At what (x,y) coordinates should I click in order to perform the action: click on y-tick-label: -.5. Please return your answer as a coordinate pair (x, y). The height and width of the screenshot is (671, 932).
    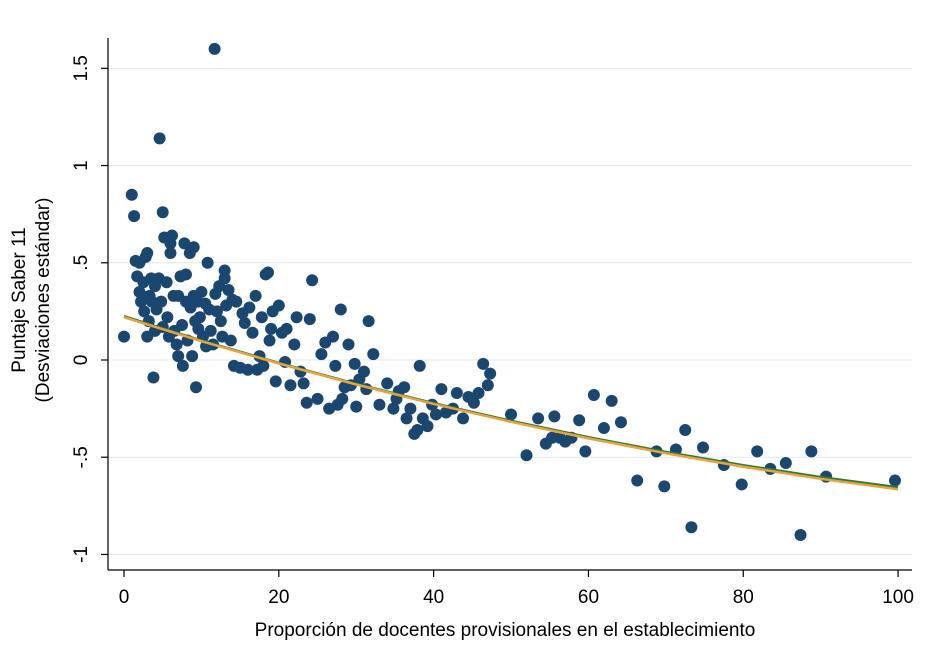
    Looking at the image, I should click on (81, 457).